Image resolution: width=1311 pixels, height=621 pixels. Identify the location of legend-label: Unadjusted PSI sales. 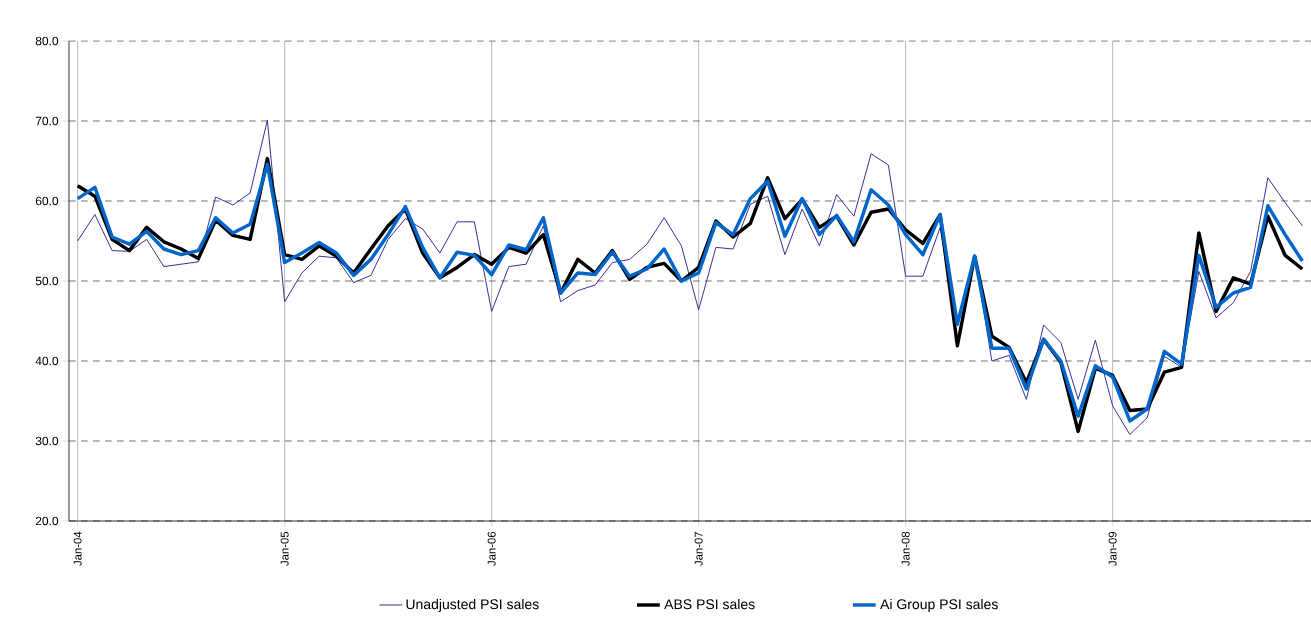
(472, 605).